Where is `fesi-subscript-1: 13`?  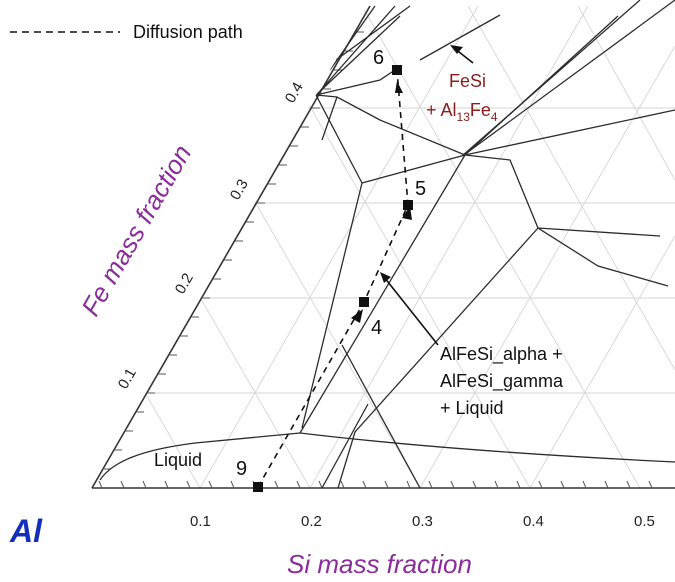
fesi-subscript-1: 13 is located at coordinates (464, 117).